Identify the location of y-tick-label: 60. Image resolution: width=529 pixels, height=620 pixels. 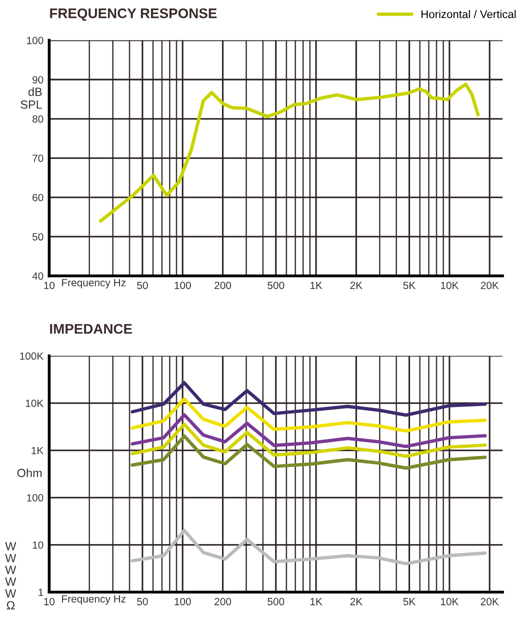
(38, 198).